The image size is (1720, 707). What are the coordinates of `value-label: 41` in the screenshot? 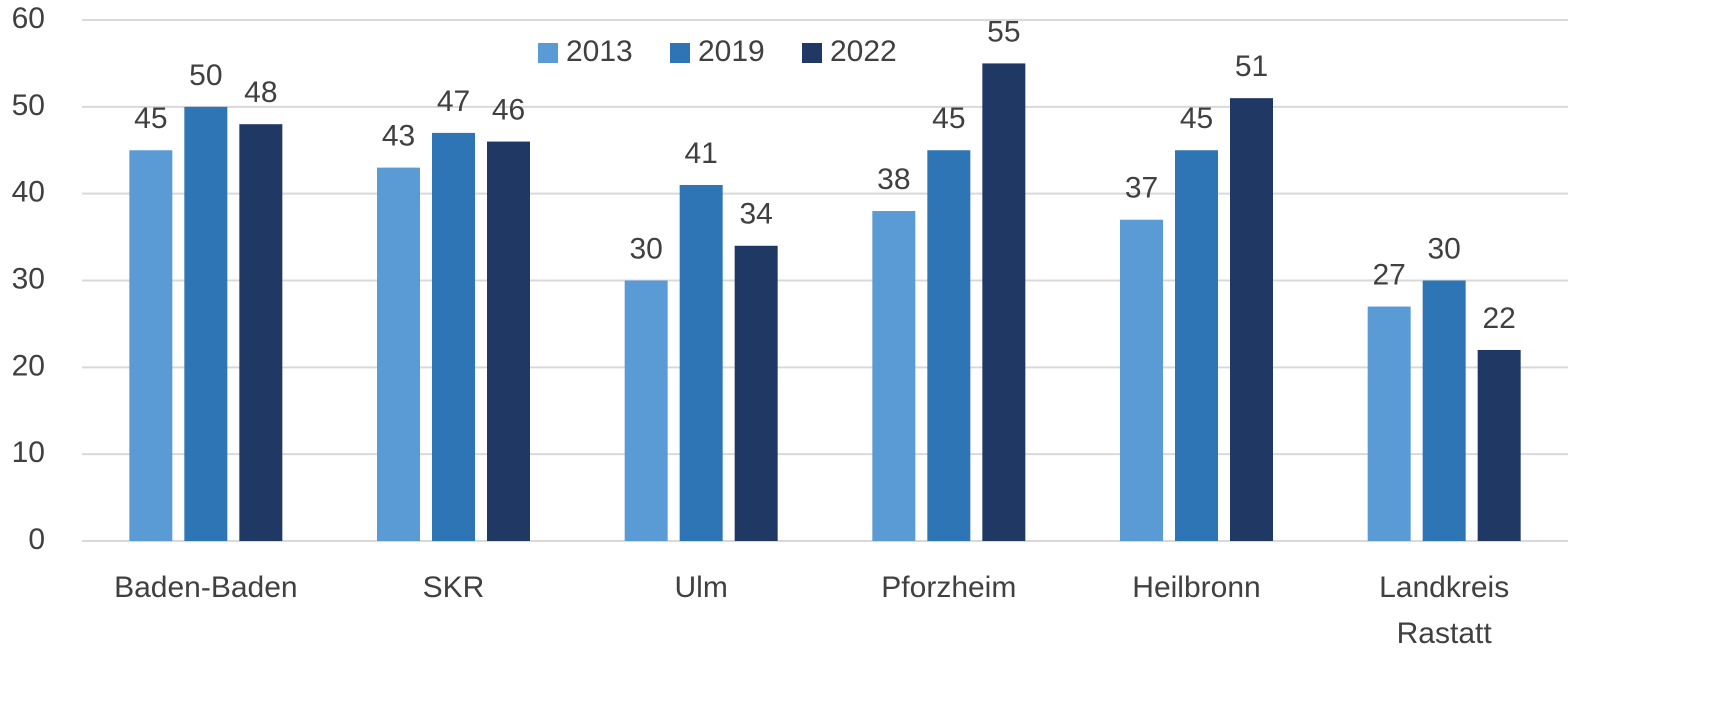 It's located at (700, 153).